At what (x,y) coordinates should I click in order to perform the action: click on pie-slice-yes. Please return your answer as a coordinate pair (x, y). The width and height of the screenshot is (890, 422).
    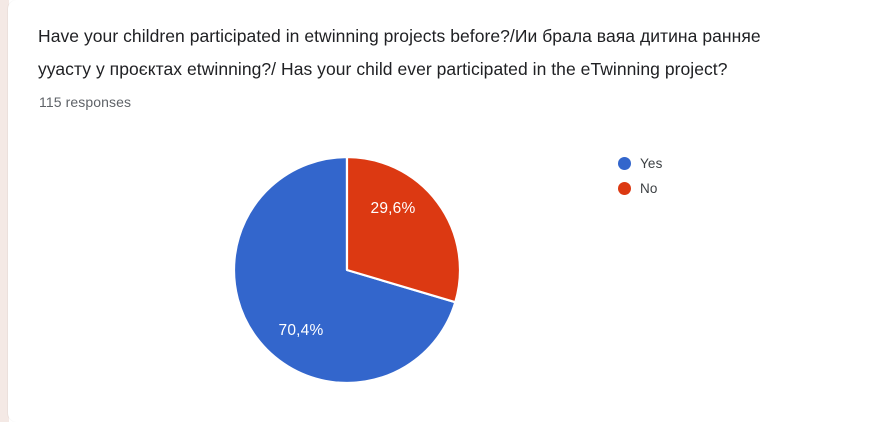
    Looking at the image, I should click on (344, 270).